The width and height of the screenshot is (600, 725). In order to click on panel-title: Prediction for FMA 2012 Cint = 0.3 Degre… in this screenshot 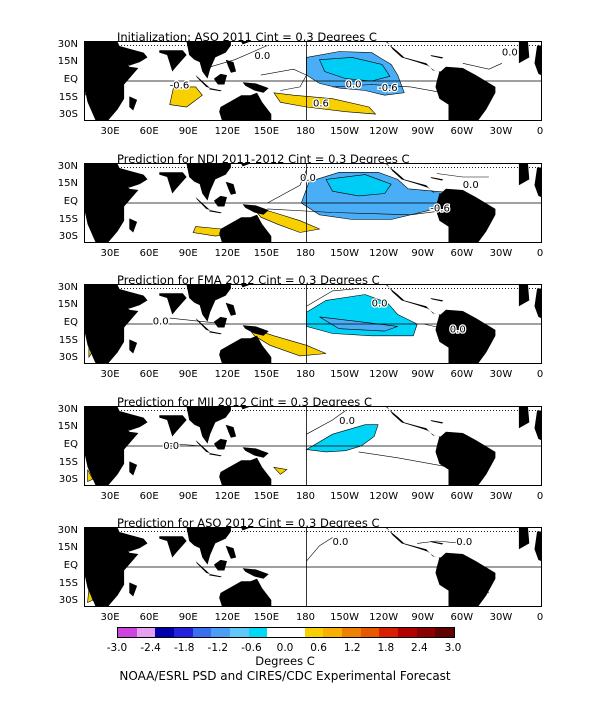, I will do `click(248, 280)`.